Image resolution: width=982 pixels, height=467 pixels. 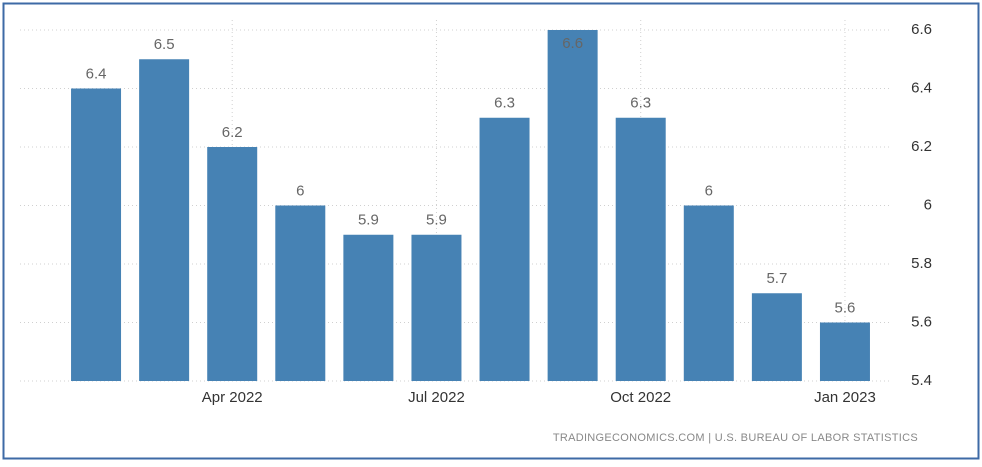 I want to click on x-tick-label: Apr 2022, so click(x=232, y=397).